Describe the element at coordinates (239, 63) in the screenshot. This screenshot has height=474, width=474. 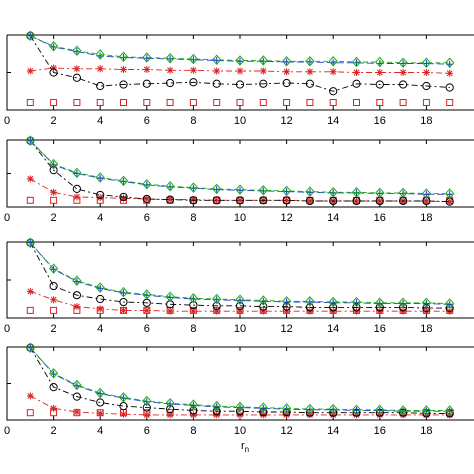
I see `series-line-circle` at that location.